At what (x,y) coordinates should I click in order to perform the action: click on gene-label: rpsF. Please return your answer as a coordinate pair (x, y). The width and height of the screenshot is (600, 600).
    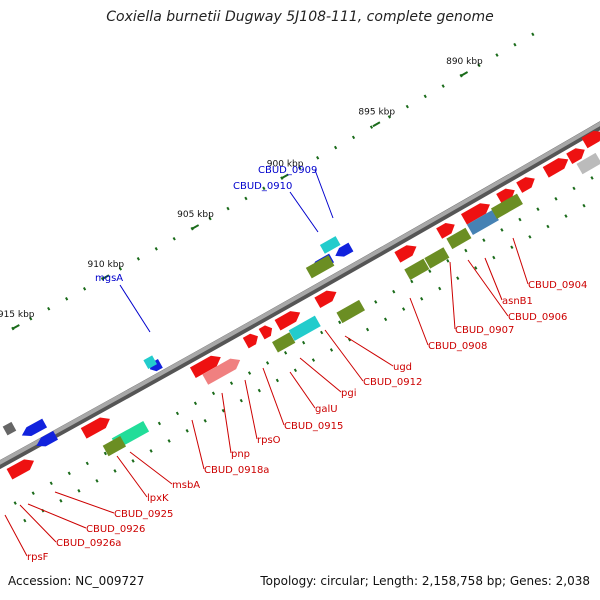
    Looking at the image, I should click on (38, 557).